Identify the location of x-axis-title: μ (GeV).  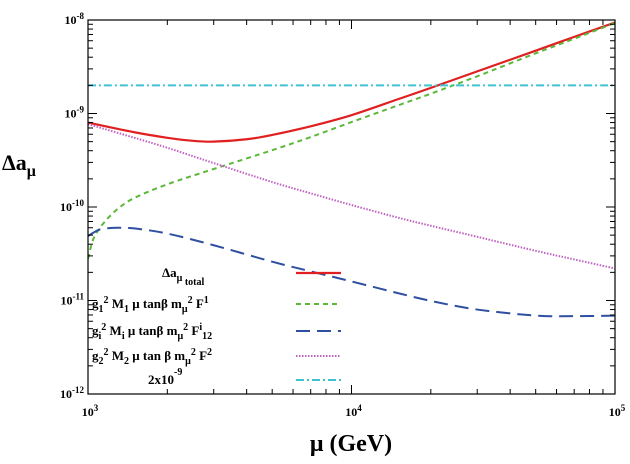
(351, 444).